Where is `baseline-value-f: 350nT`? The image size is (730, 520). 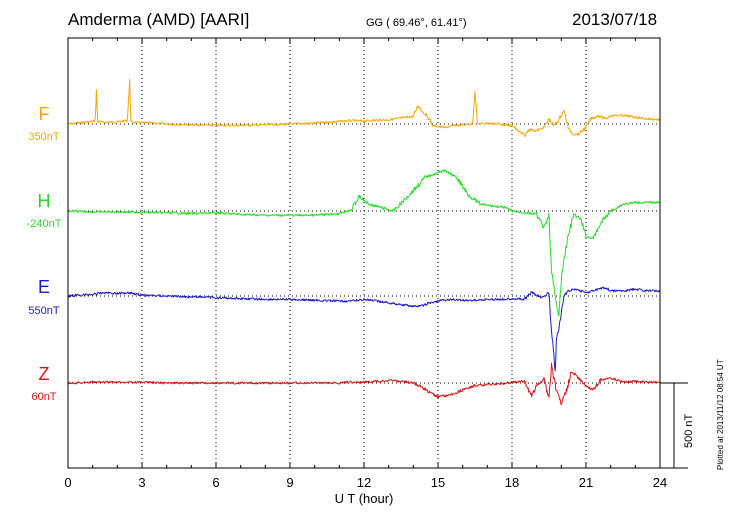
baseline-value-f: 350nT is located at coordinates (43, 137).